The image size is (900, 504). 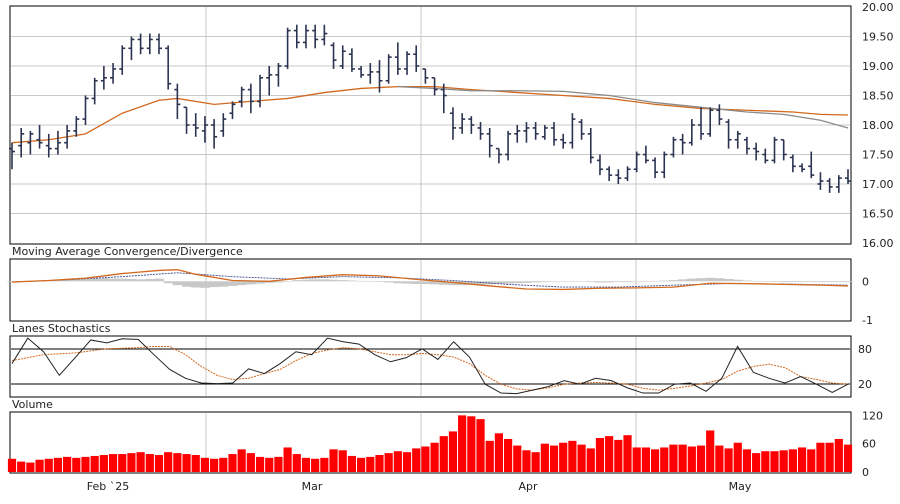 What do you see at coordinates (878, 96) in the screenshot?
I see `price-tick-label: 18.50` at bounding box center [878, 96].